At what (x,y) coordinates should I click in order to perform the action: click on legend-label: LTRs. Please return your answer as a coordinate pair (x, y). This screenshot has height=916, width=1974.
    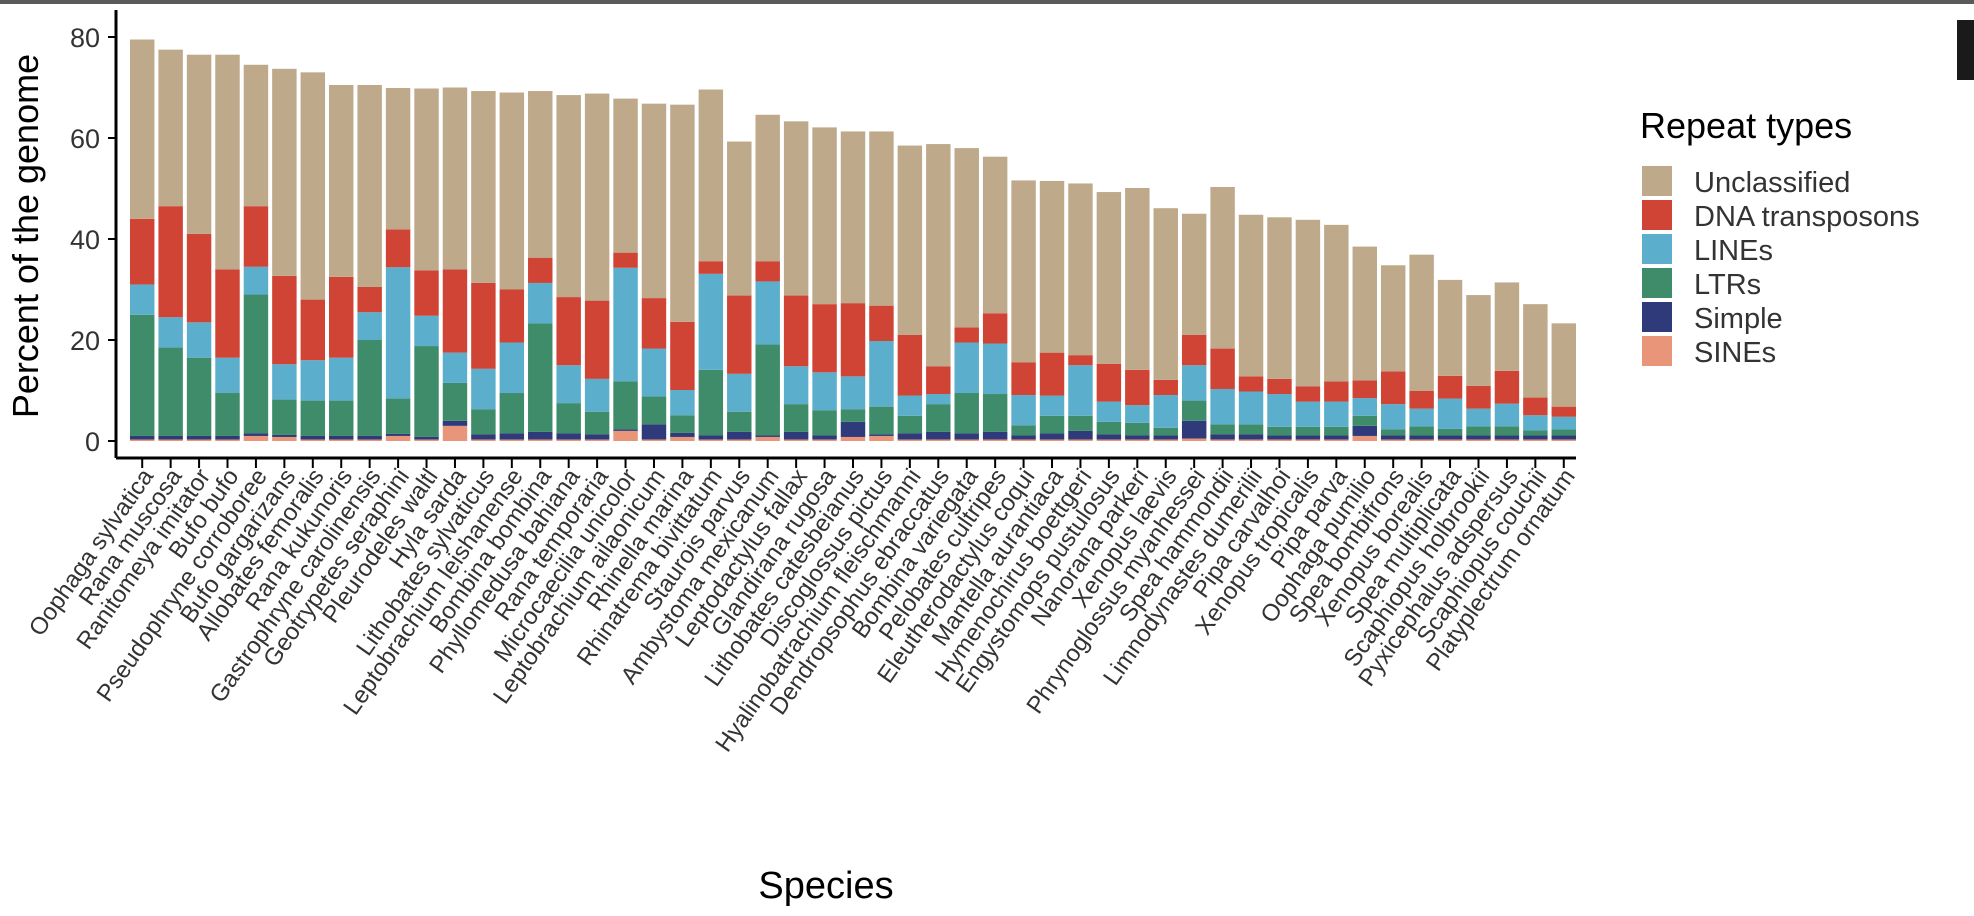
    Looking at the image, I should click on (1727, 285).